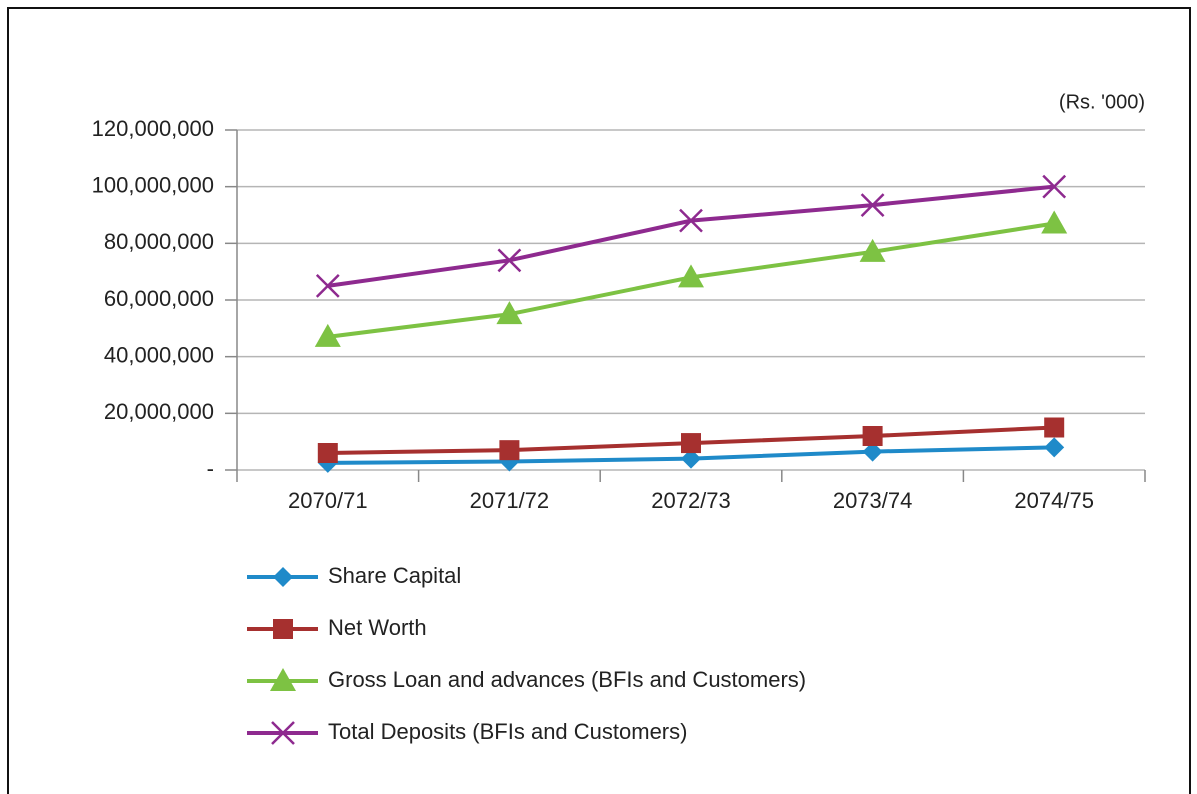  Describe the element at coordinates (210, 468) in the screenshot. I see `y-tick-label: -` at that location.